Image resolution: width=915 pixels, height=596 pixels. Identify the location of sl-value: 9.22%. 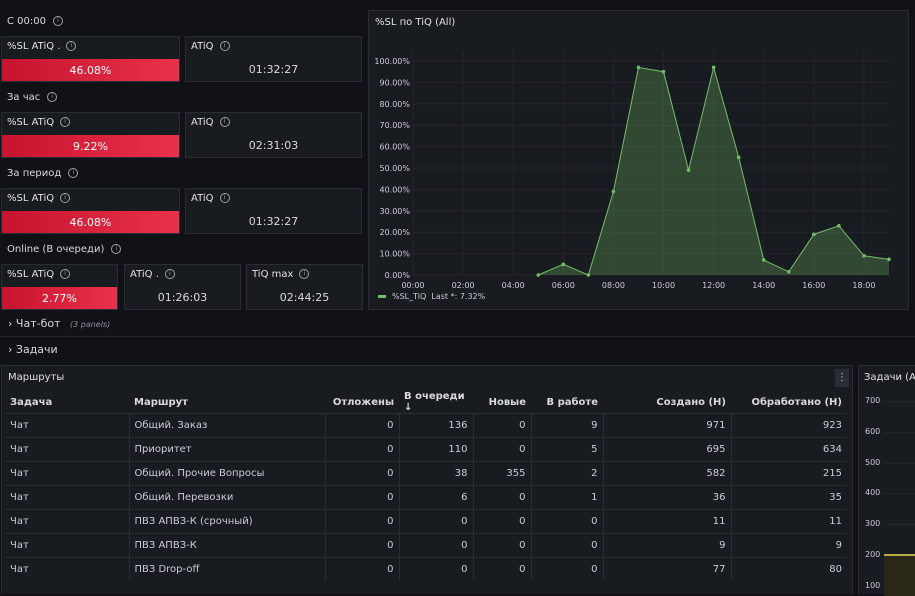
(90, 146).